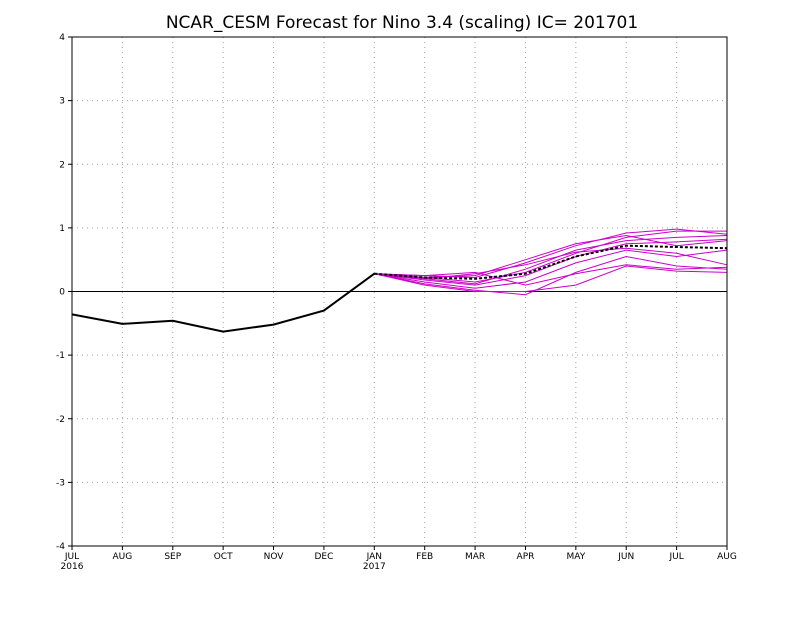 This screenshot has height=622, width=800. I want to click on series-layer, so click(399, 280).